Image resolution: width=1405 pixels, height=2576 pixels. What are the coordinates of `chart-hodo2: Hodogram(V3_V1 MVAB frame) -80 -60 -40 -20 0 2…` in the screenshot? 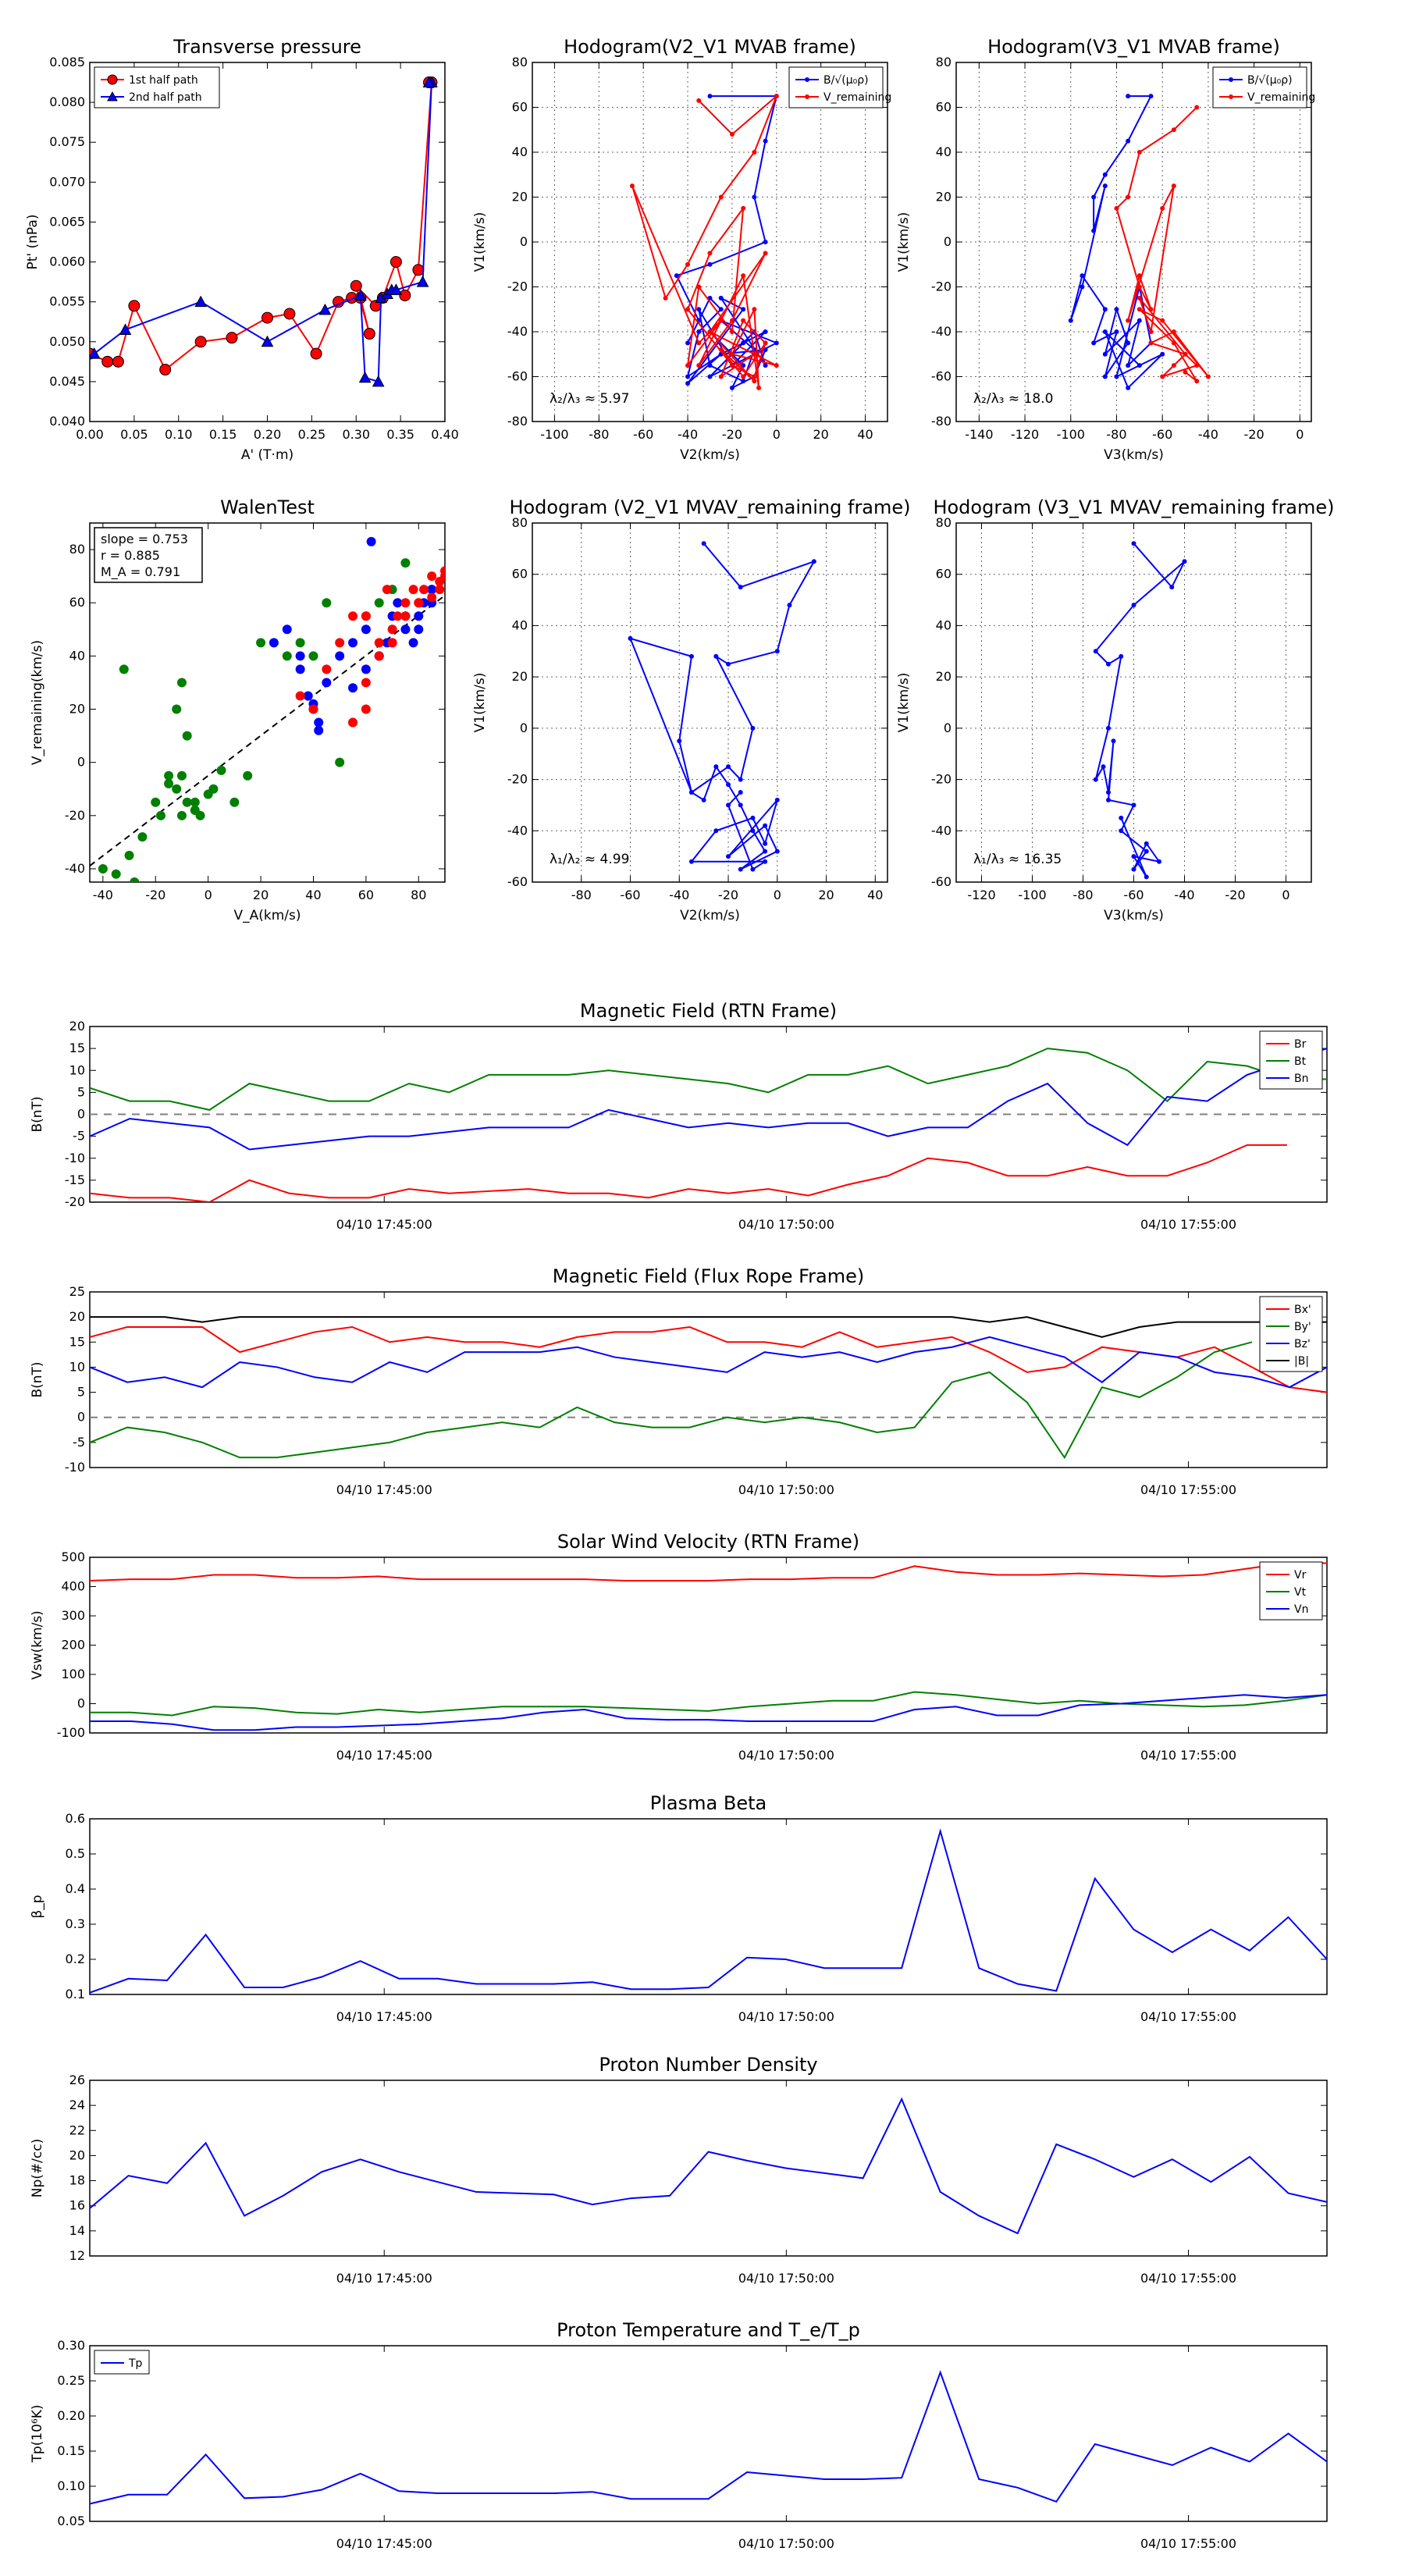 It's located at (1105, 250).